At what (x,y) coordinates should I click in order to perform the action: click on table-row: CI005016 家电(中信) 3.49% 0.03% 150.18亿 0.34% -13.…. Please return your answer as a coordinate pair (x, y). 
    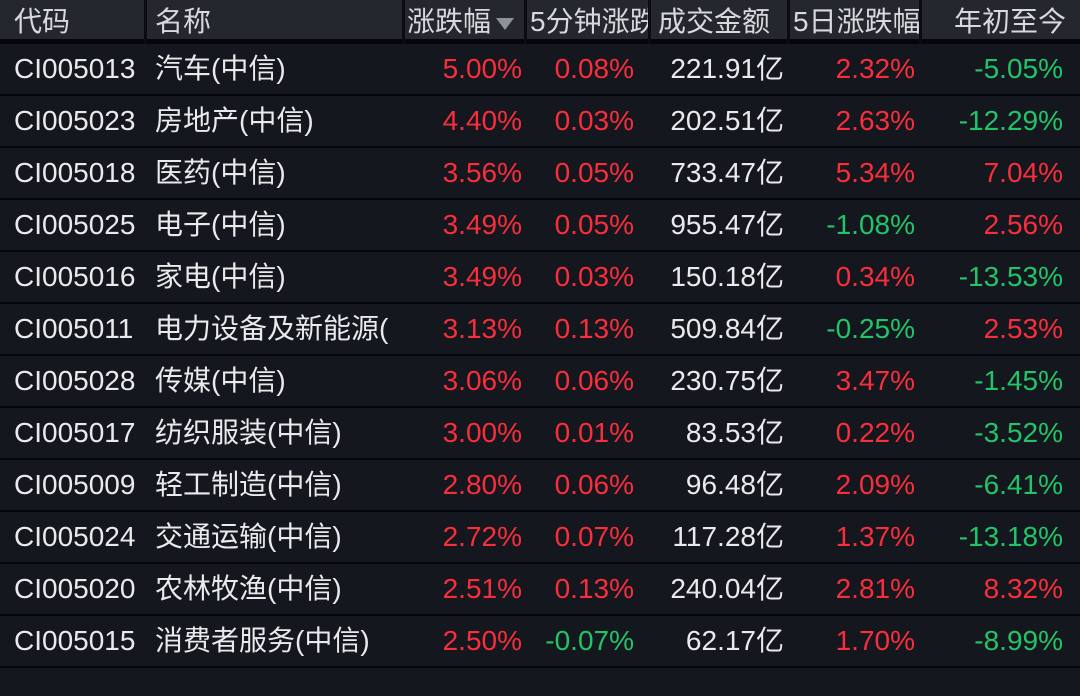
    Looking at the image, I should click on (540, 278).